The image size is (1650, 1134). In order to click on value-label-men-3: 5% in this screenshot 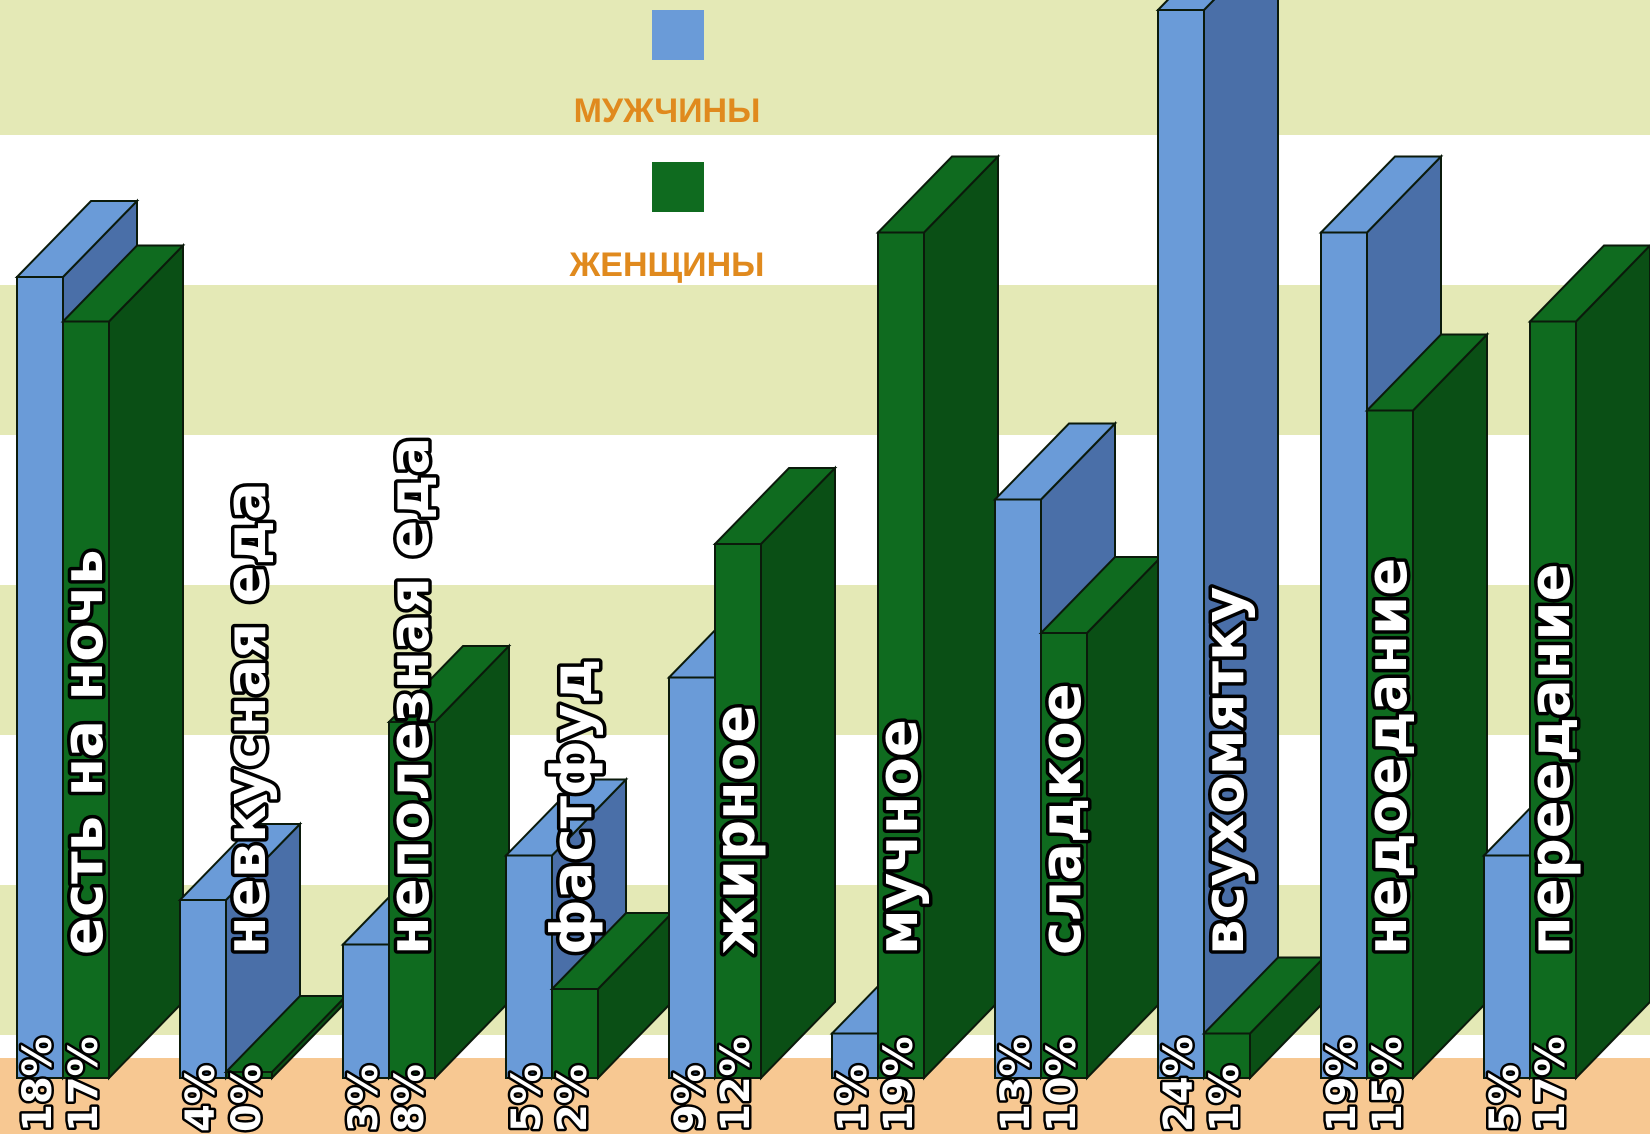, I will do `click(527, 1098)`.